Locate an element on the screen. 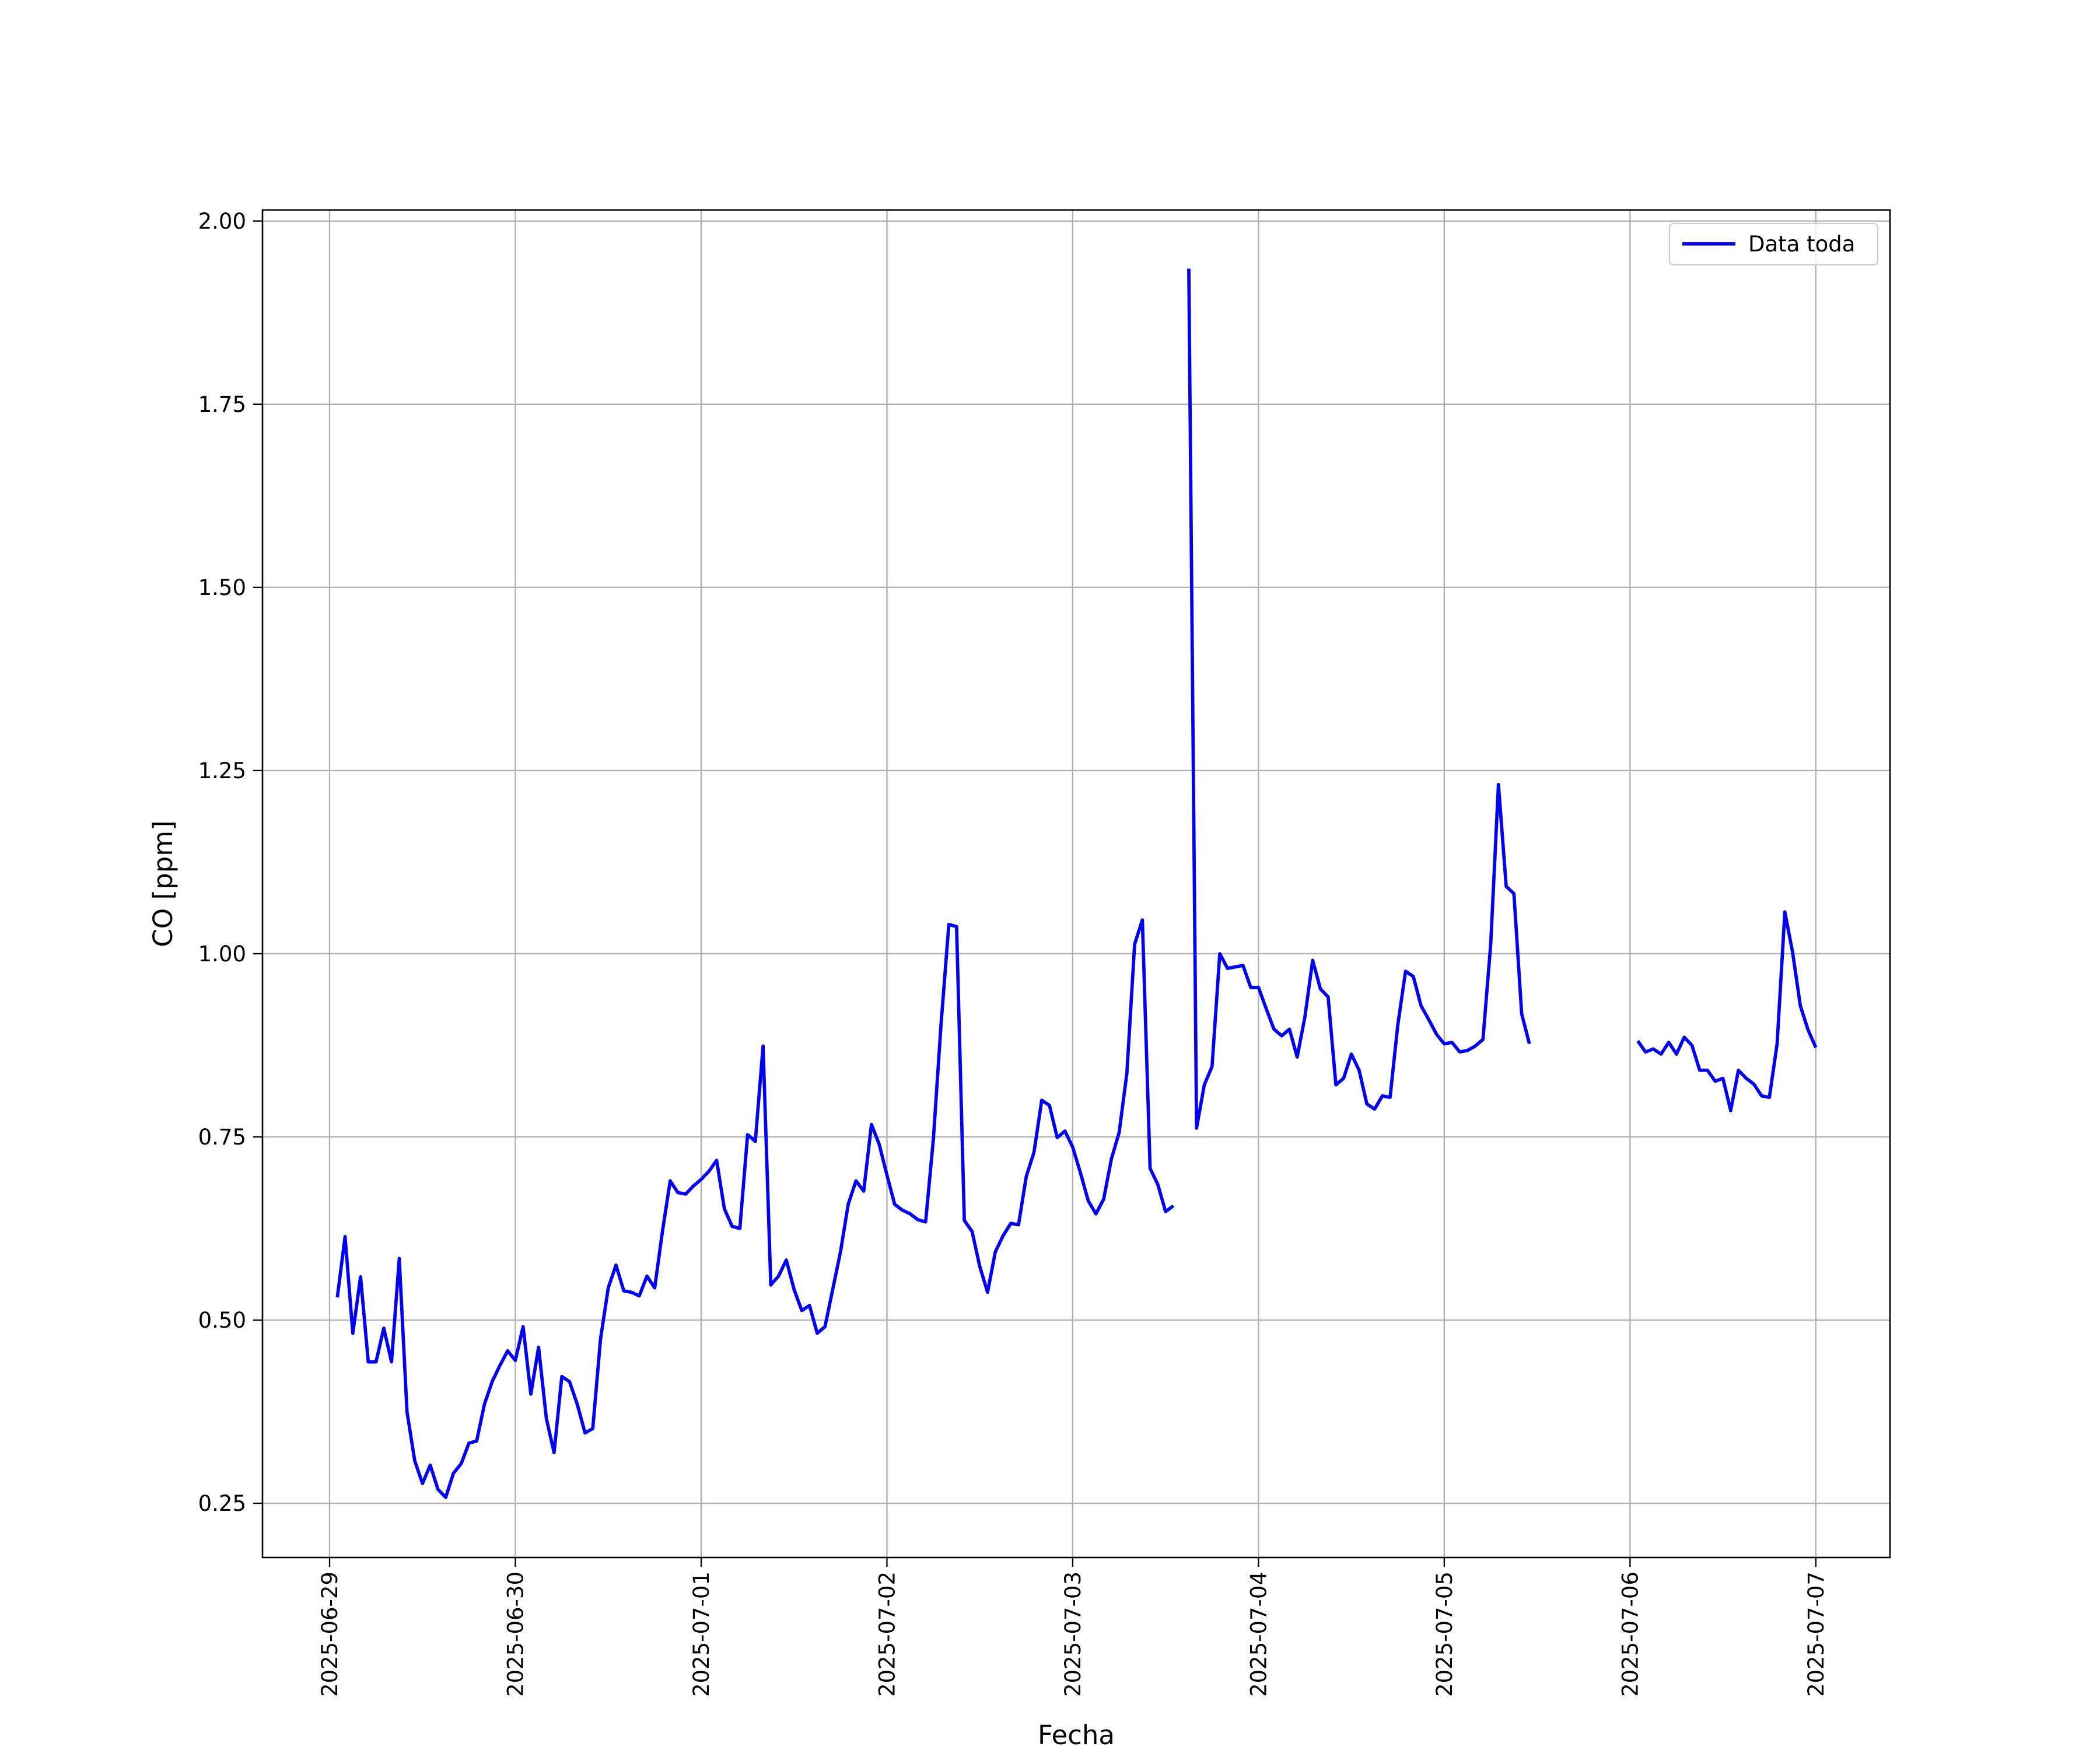  x-tick-label: 2025-07-06 is located at coordinates (1630, 1634).